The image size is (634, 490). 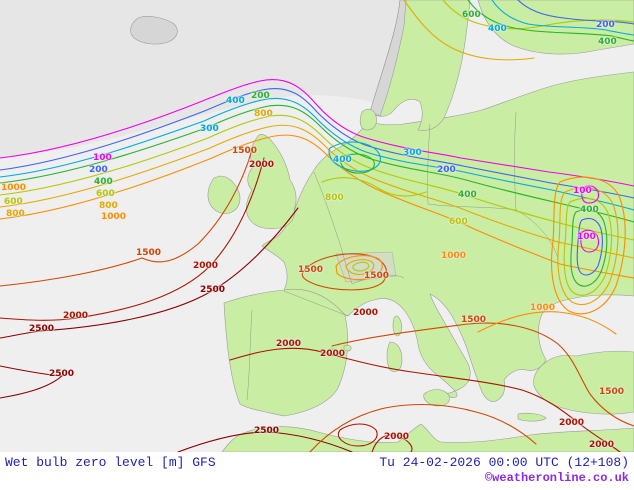 I want to click on map-datetime: Tu 24-02-2026 00:00 UTC (12+108), so click(x=504, y=462).